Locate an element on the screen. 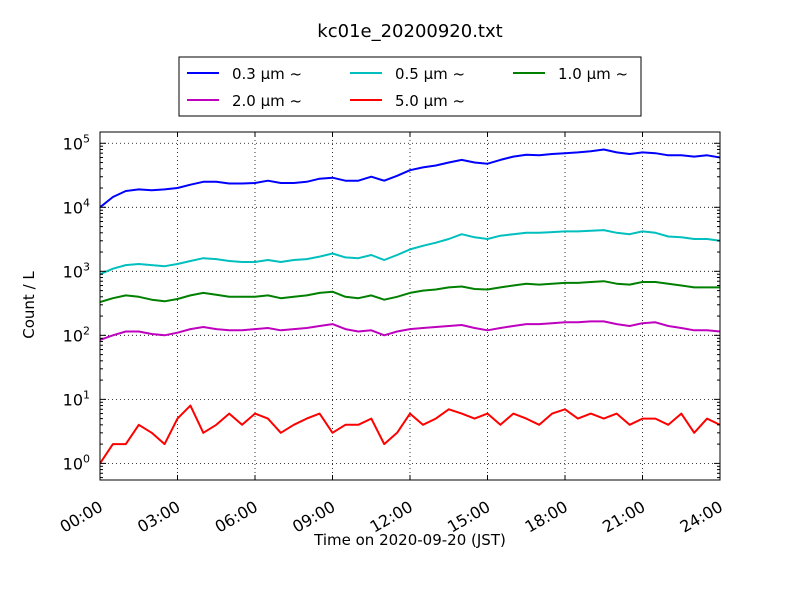 The width and height of the screenshot is (800, 600). y-tick-exponent: 1 is located at coordinates (86, 394).